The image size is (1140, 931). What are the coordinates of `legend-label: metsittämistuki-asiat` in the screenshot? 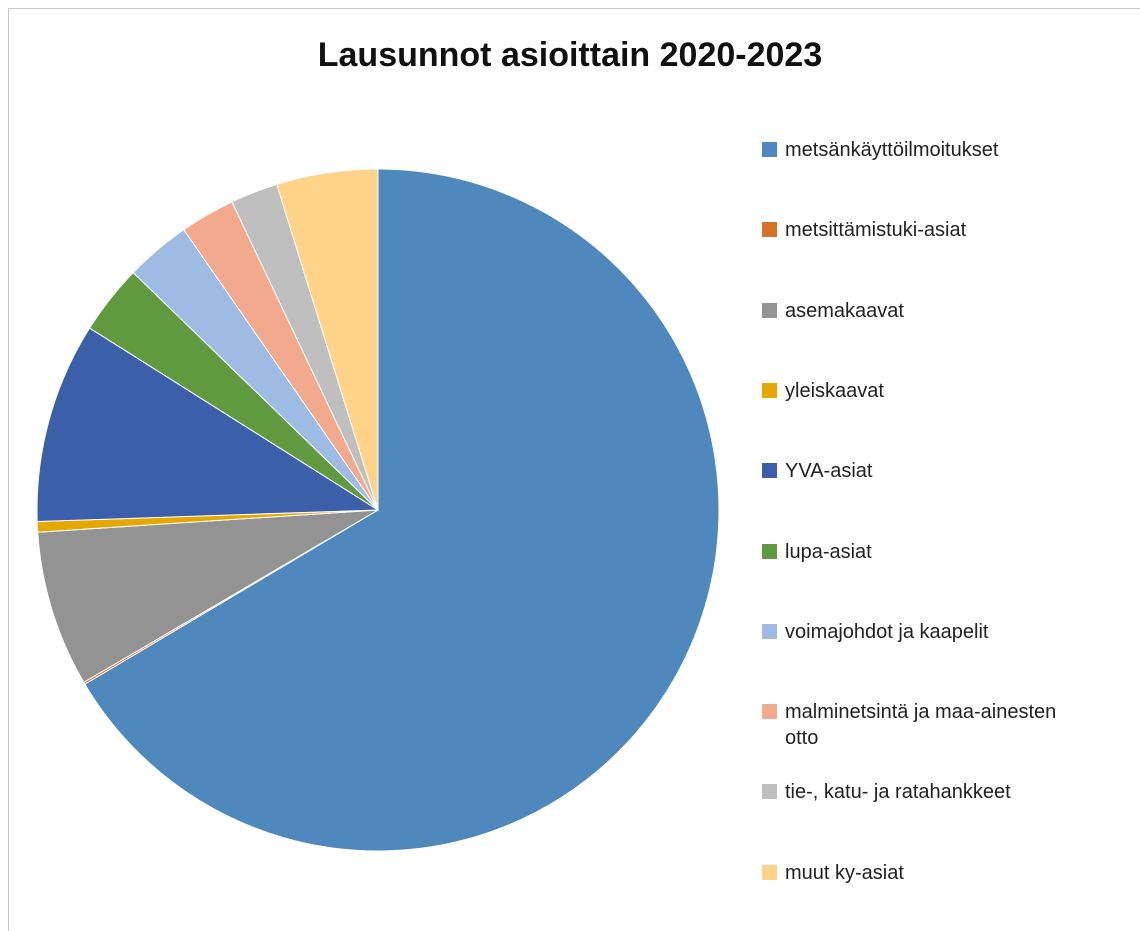 It's located at (876, 230).